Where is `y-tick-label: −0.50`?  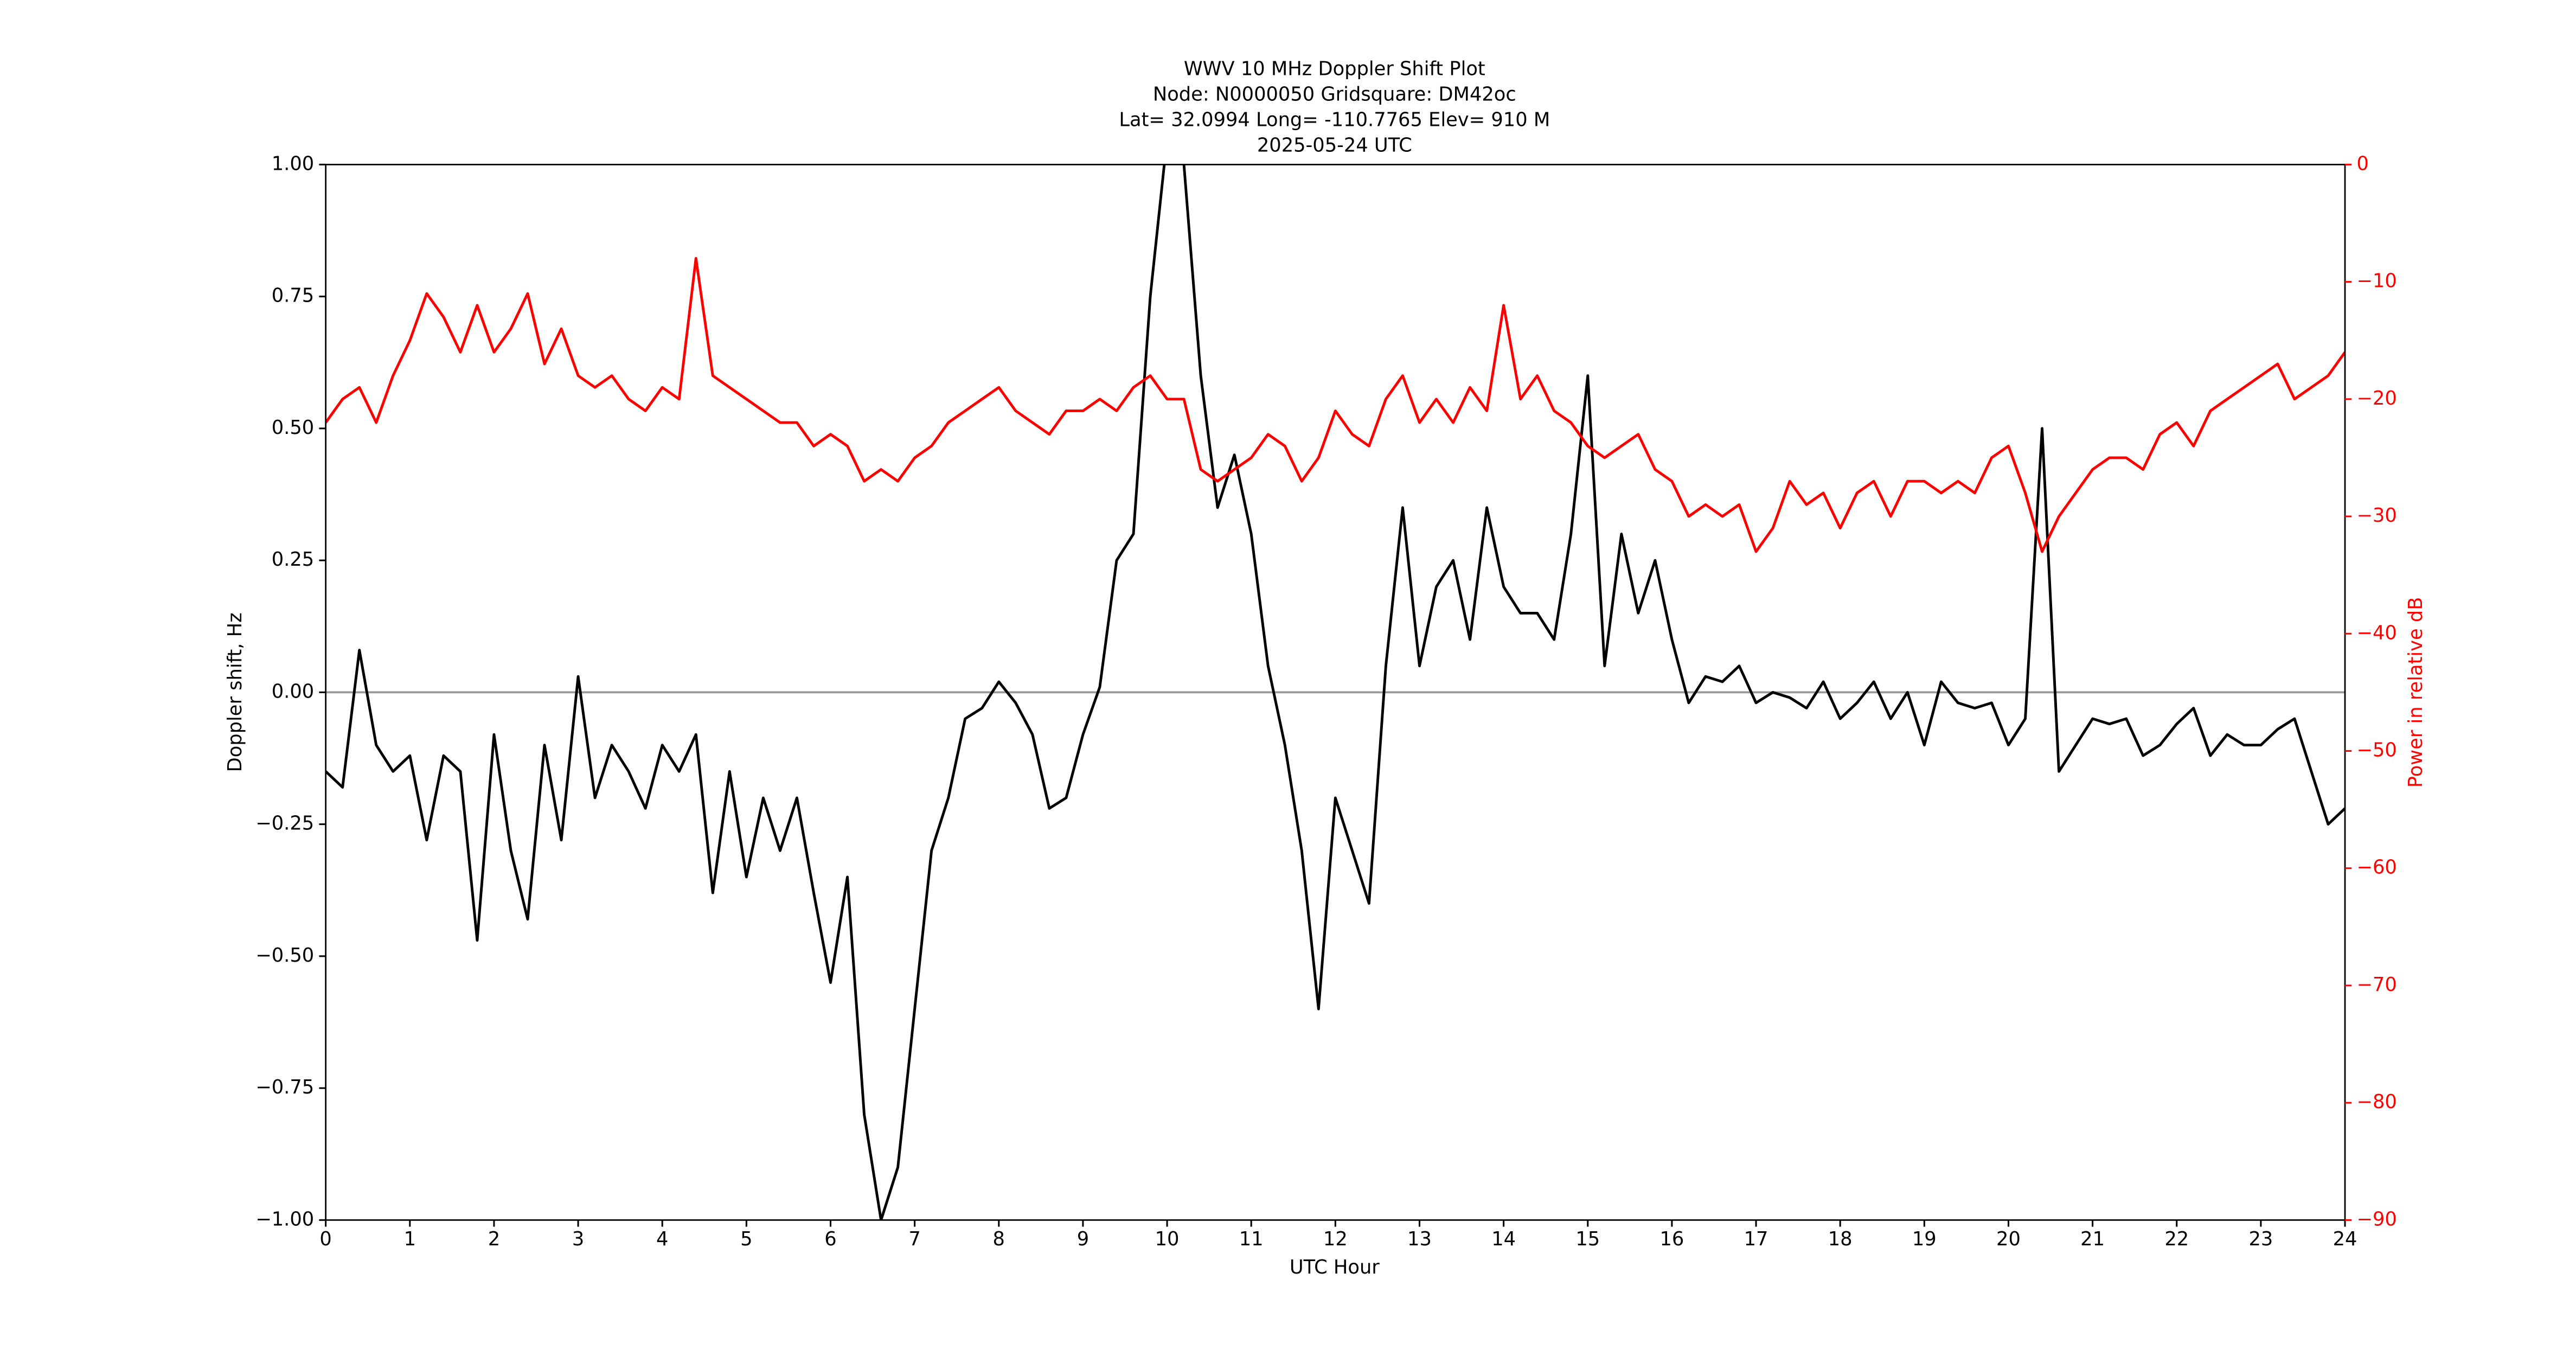
y-tick-label: −0.50 is located at coordinates (284, 955).